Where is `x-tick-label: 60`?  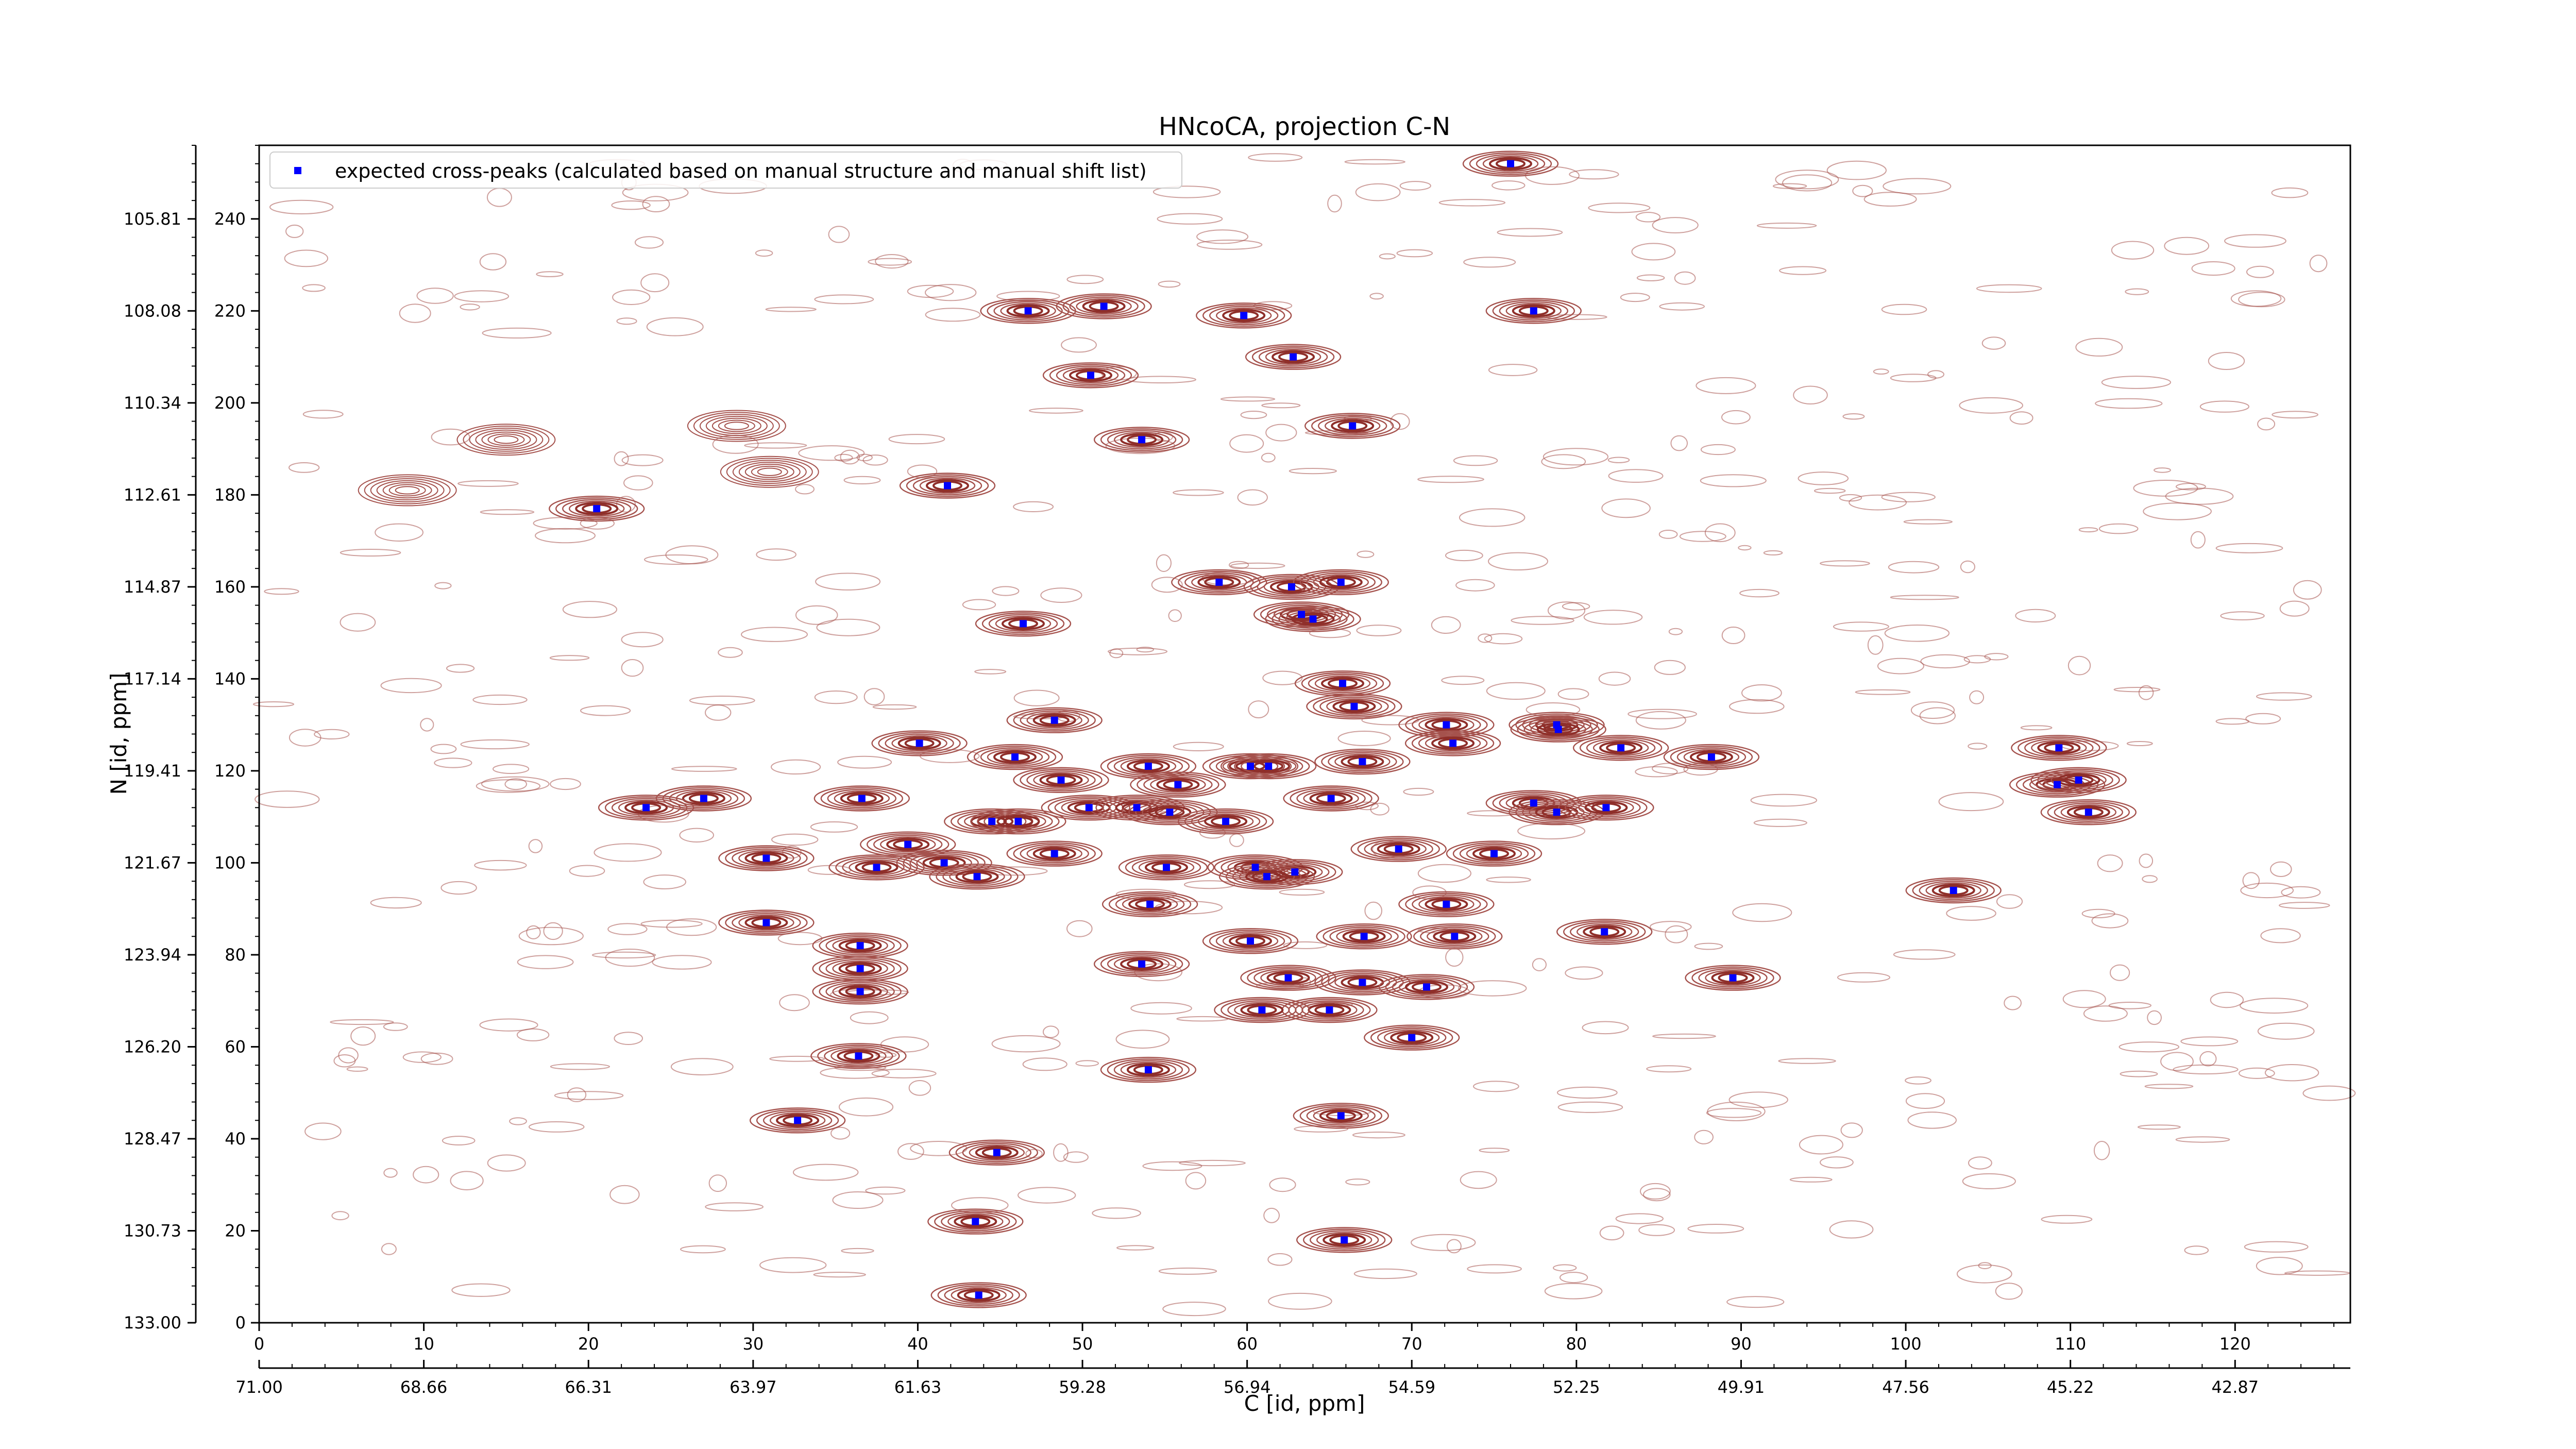
x-tick-label: 60 is located at coordinates (1247, 1344).